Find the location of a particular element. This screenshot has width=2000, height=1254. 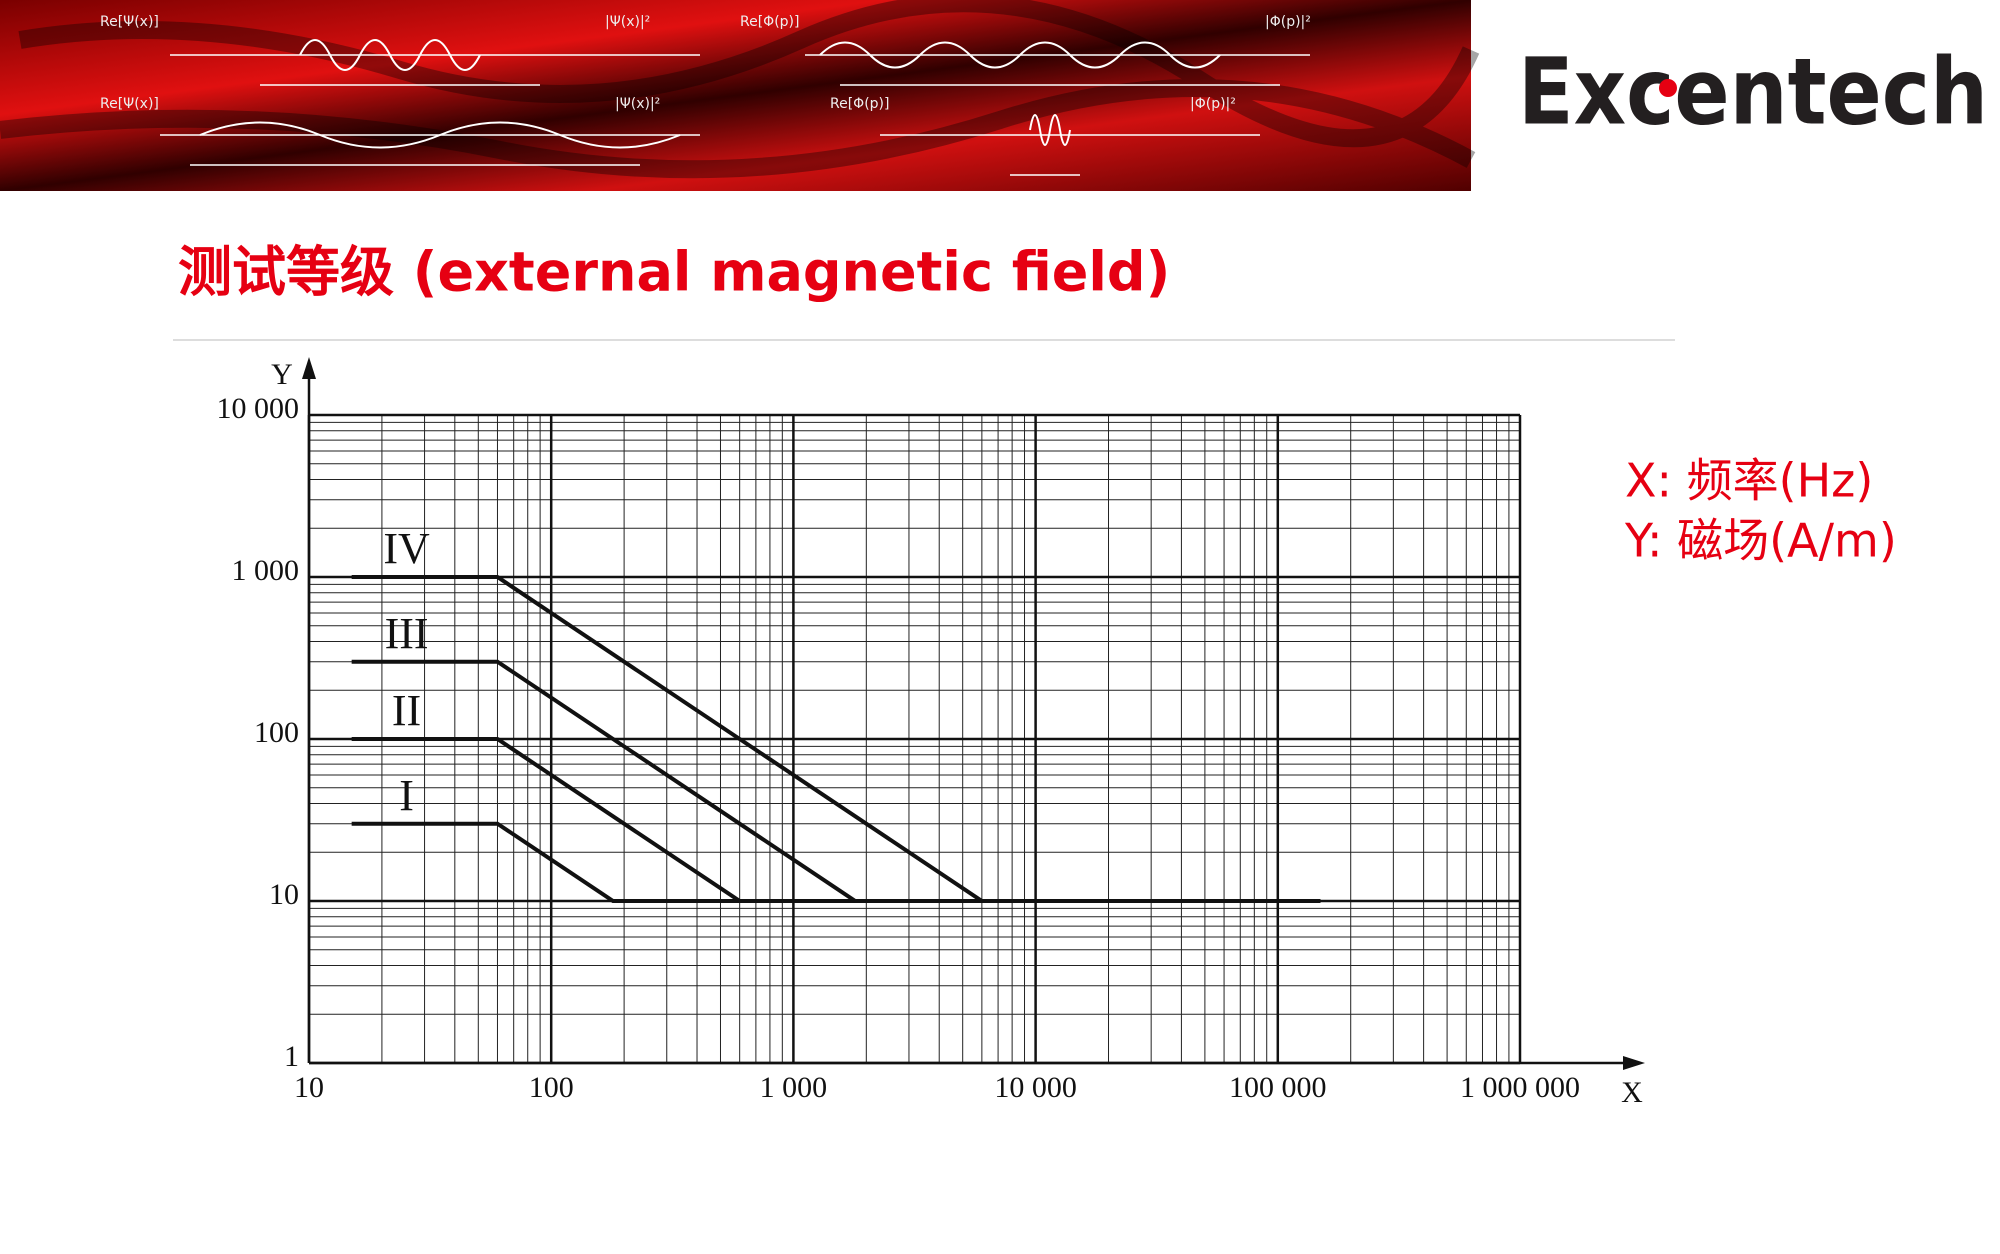

logo-dot is located at coordinates (1668, 88).